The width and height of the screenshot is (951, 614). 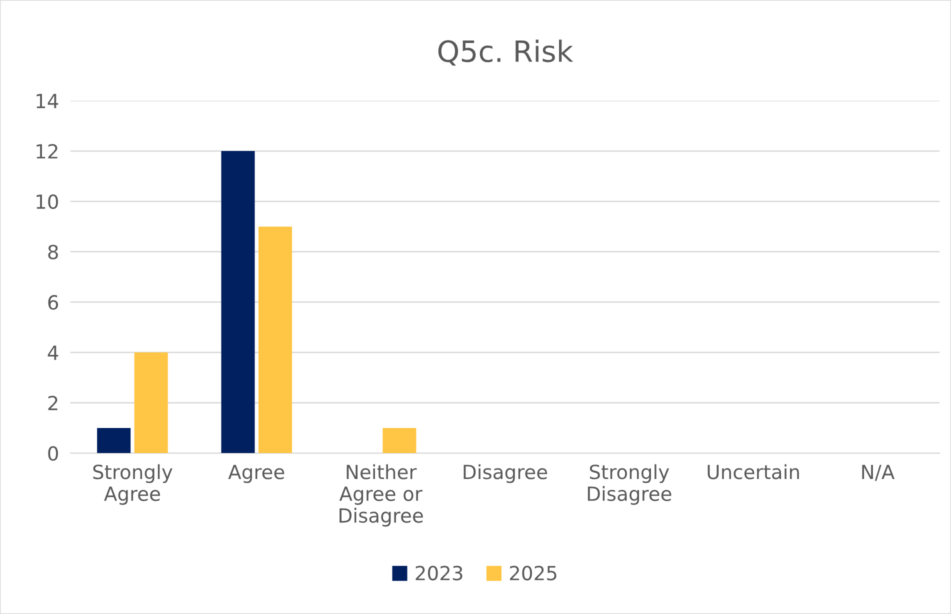 I want to click on y-tick-label: 4, so click(x=53, y=353).